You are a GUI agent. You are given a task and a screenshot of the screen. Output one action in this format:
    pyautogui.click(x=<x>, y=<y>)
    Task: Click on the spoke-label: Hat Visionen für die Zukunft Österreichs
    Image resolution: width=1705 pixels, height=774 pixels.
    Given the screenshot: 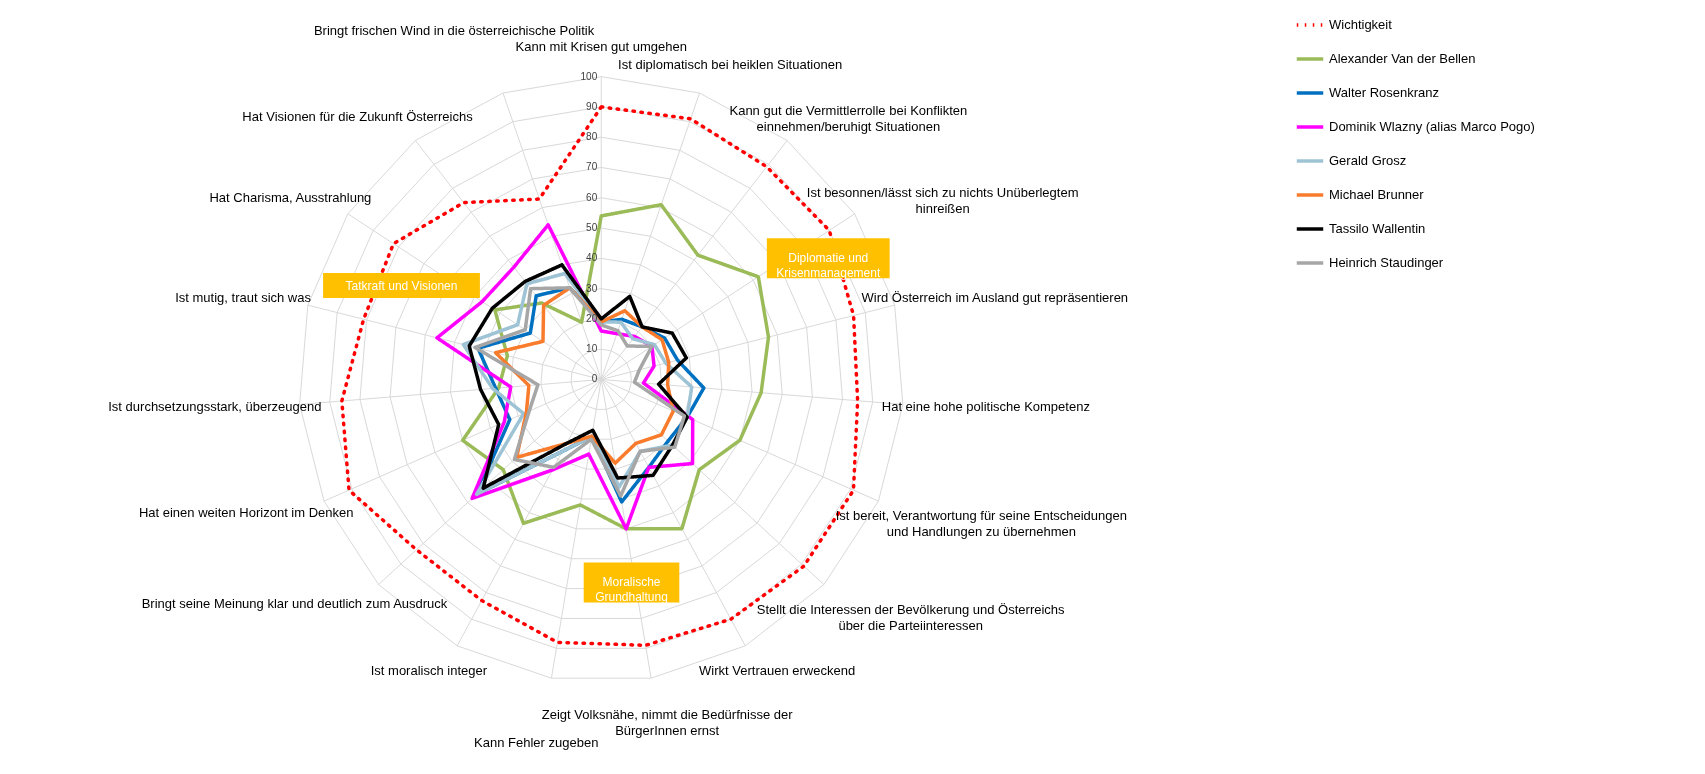 What is the action you would take?
    pyautogui.click(x=358, y=117)
    